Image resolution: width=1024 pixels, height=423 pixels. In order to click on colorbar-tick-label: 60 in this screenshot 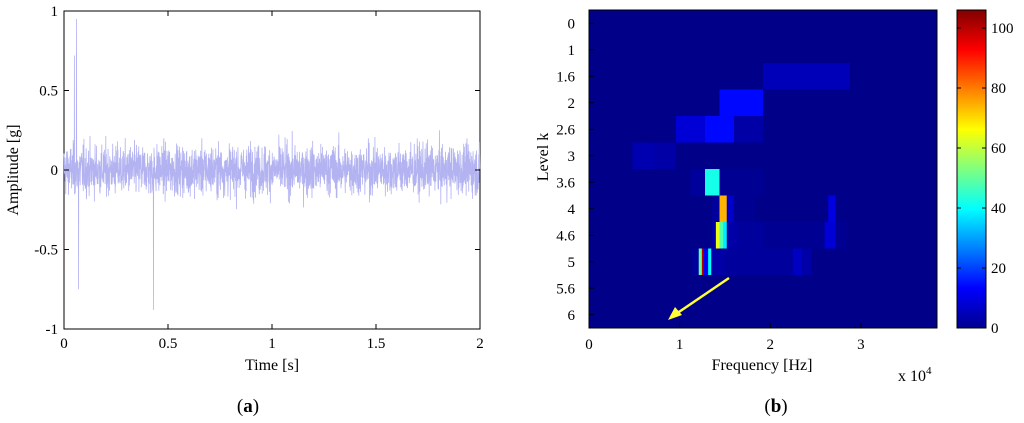, I will do `click(998, 149)`.